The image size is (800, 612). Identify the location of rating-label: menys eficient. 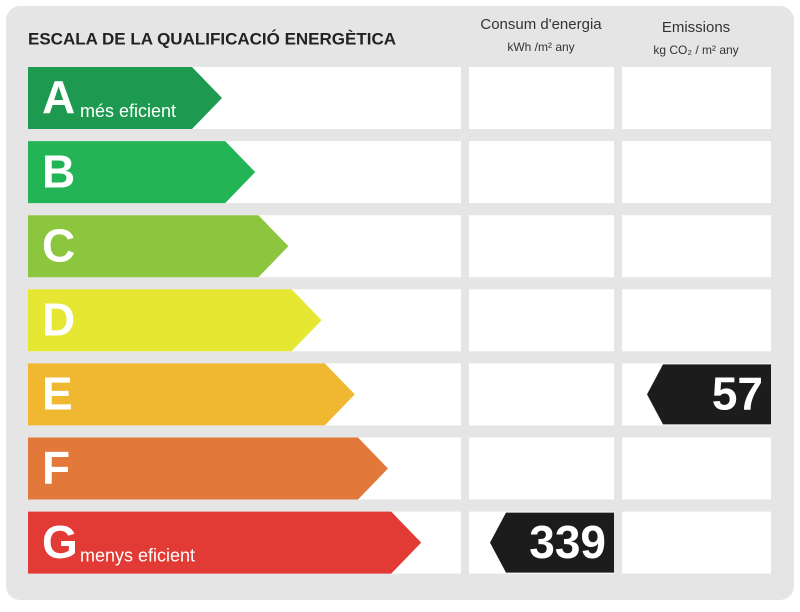
(137, 555).